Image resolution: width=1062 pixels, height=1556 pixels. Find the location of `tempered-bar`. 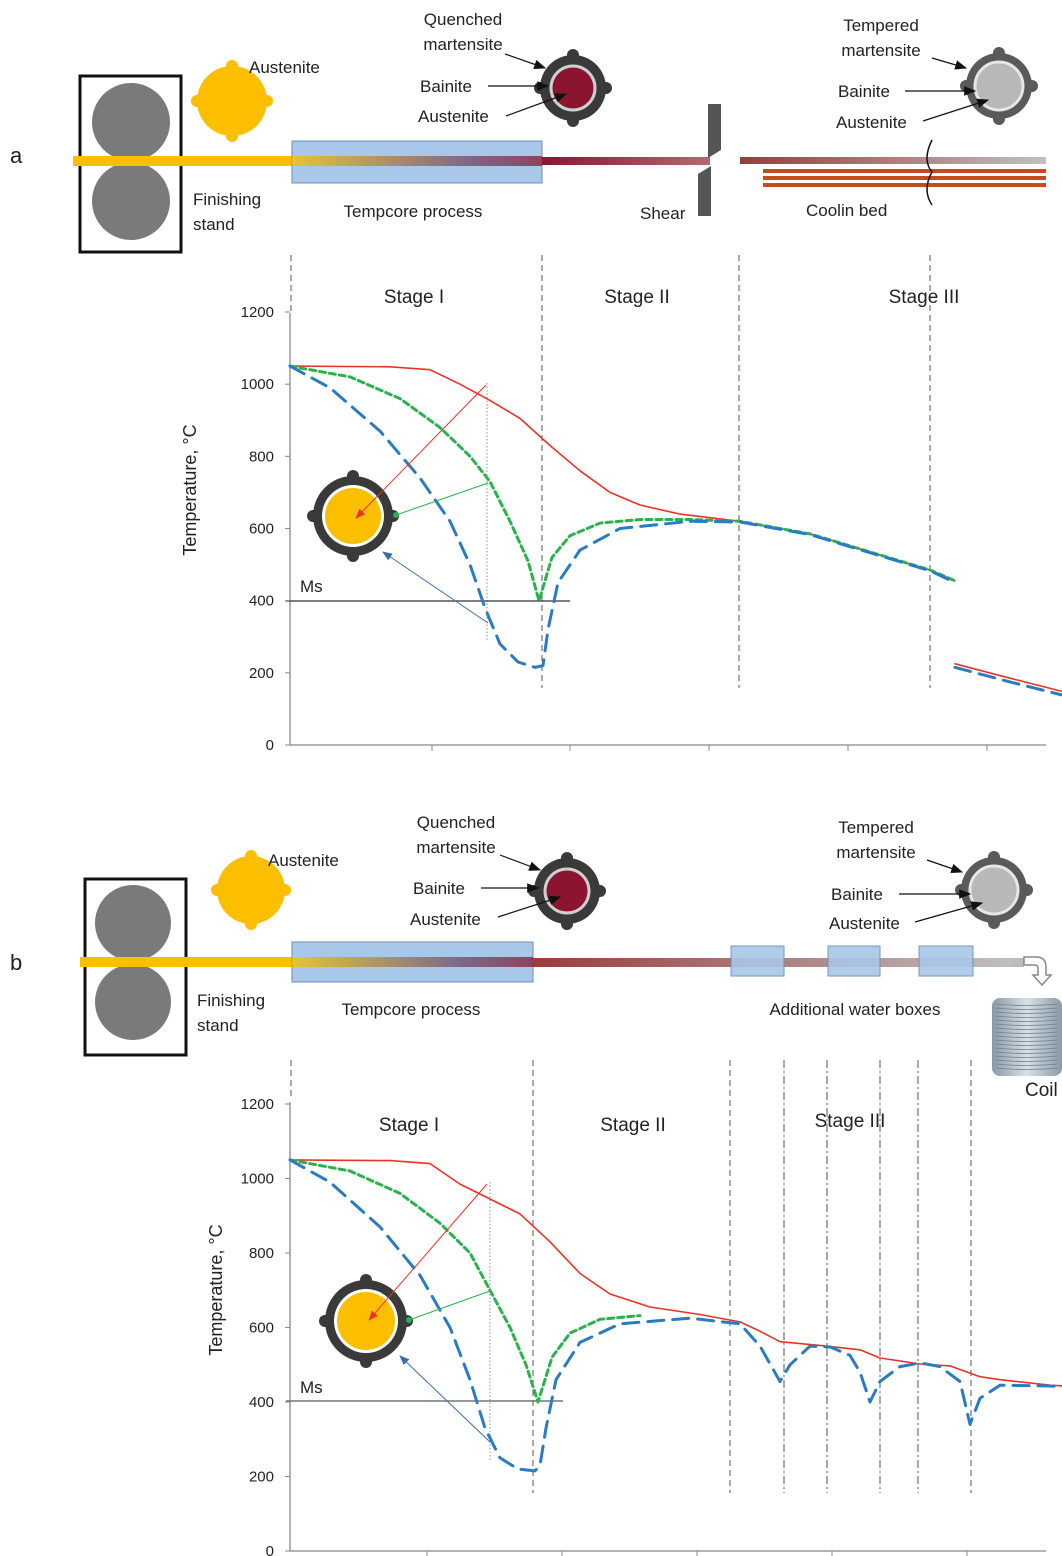

tempered-bar is located at coordinates (1018, 962).